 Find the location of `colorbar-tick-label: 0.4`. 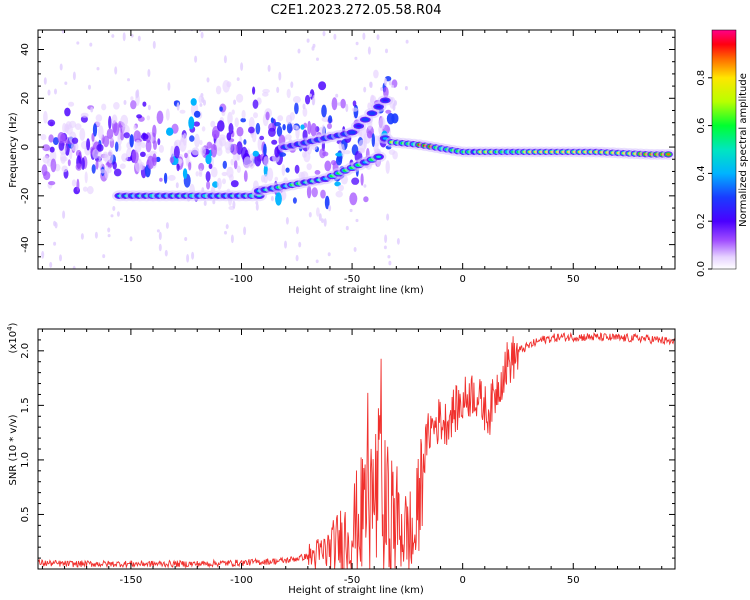

colorbar-tick-label: 0.4 is located at coordinates (701, 173).